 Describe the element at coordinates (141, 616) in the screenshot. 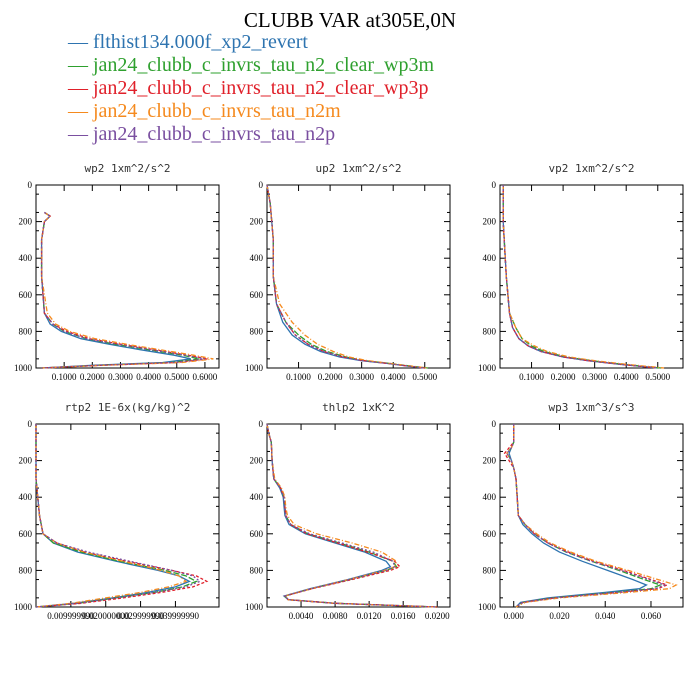

I see `x-tick-label: 0.029999990` at that location.